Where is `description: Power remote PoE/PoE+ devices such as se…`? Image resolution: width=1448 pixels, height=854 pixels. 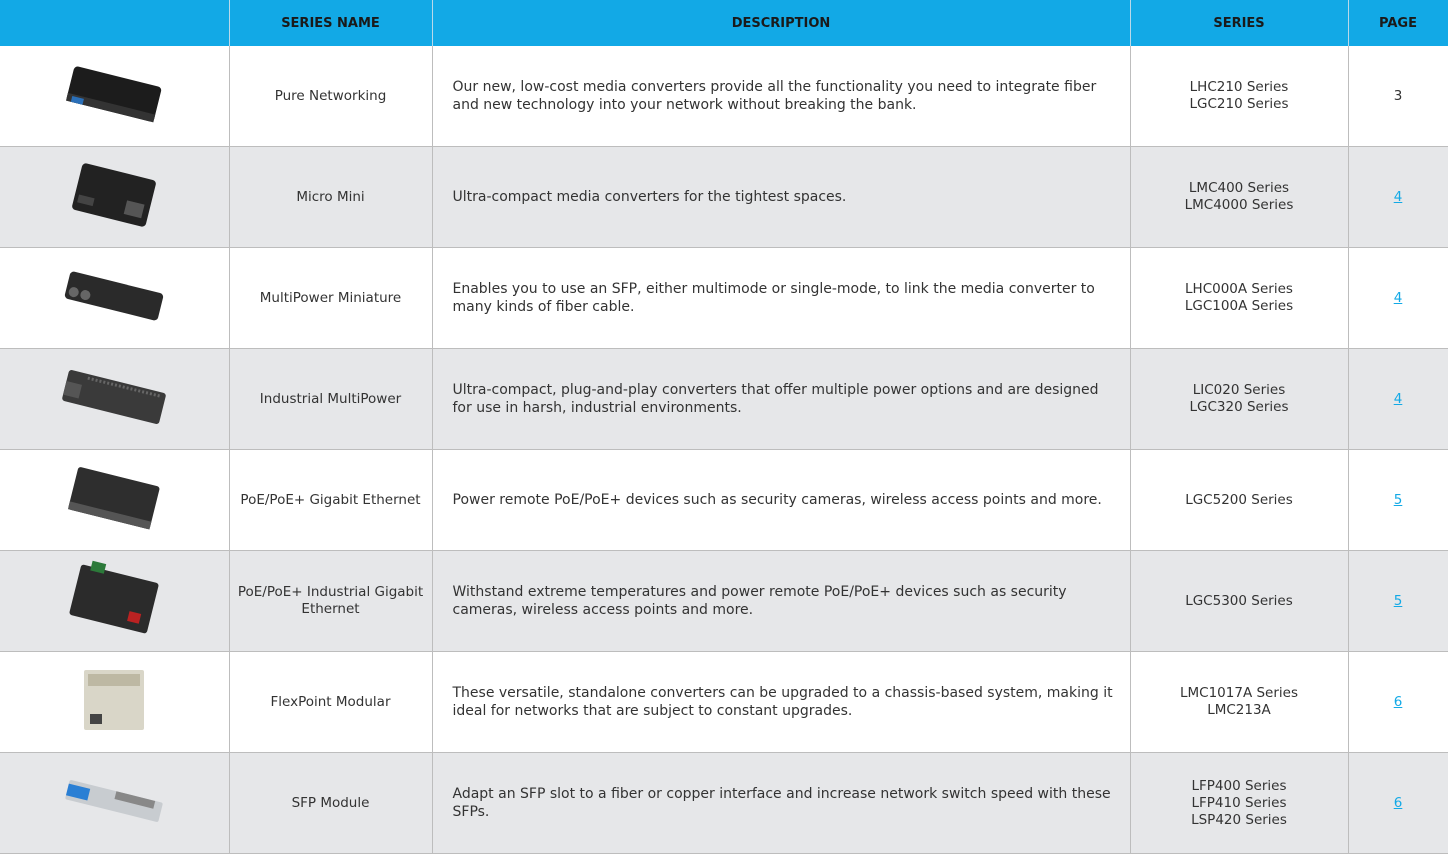
description: Power remote PoE/PoE+ devices such as se… is located at coordinates (781, 500).